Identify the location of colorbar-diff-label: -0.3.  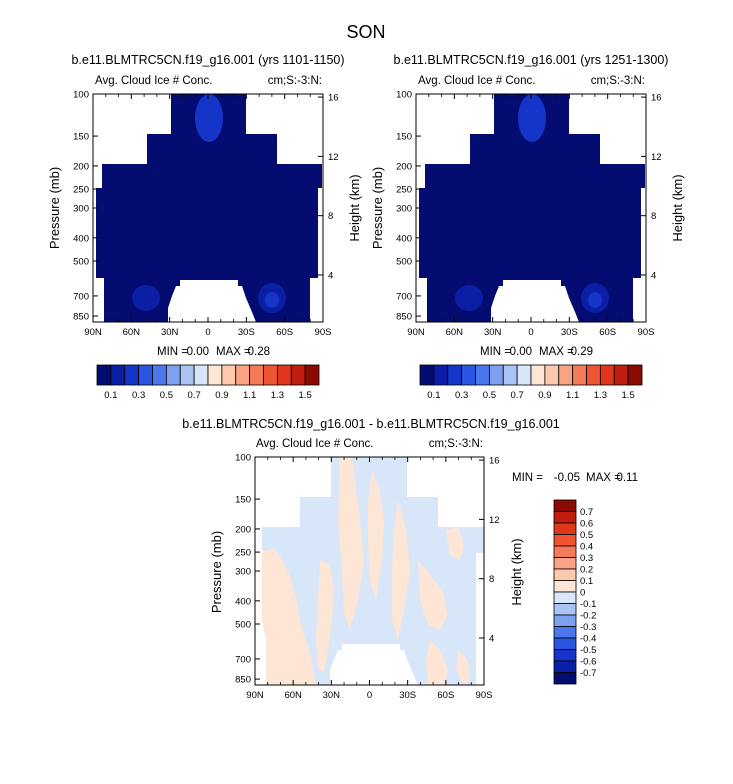
(588, 627).